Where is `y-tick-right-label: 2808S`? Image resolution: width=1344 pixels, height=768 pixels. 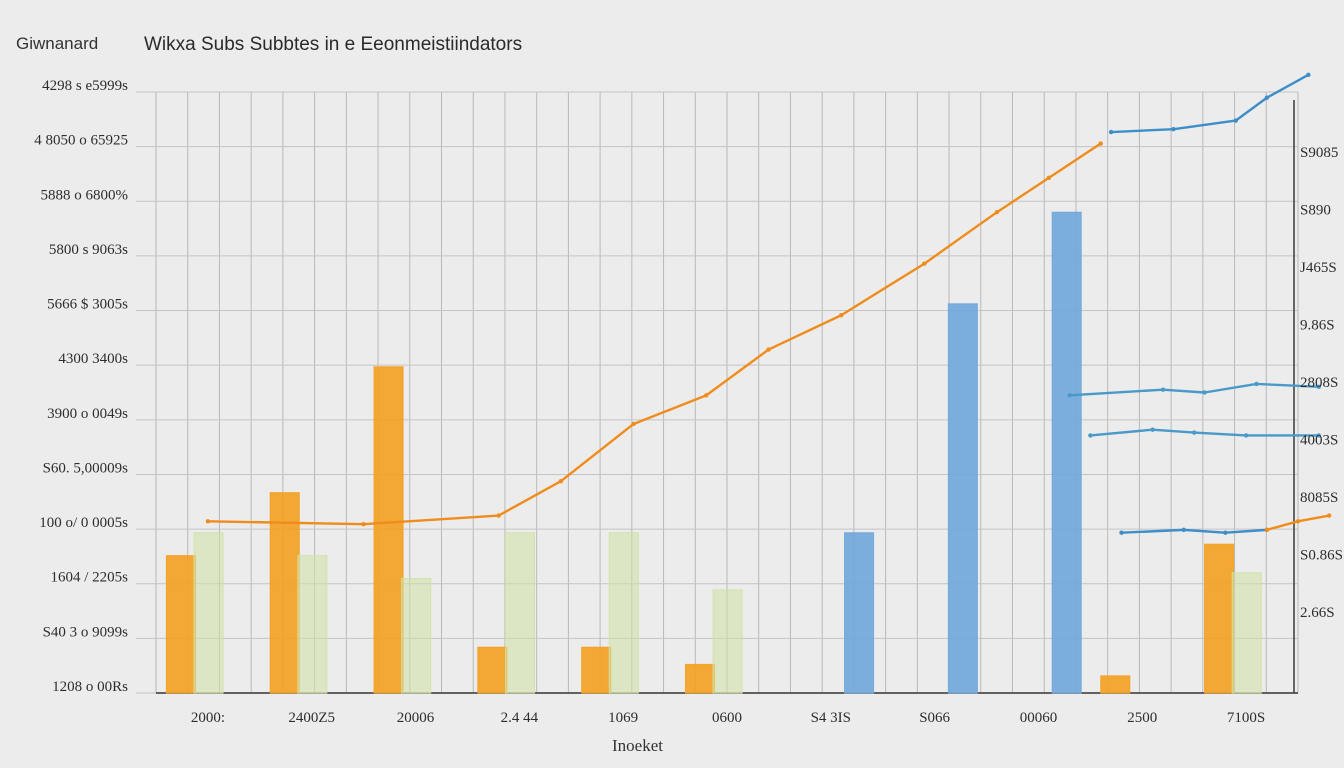 y-tick-right-label: 2808S is located at coordinates (1319, 383).